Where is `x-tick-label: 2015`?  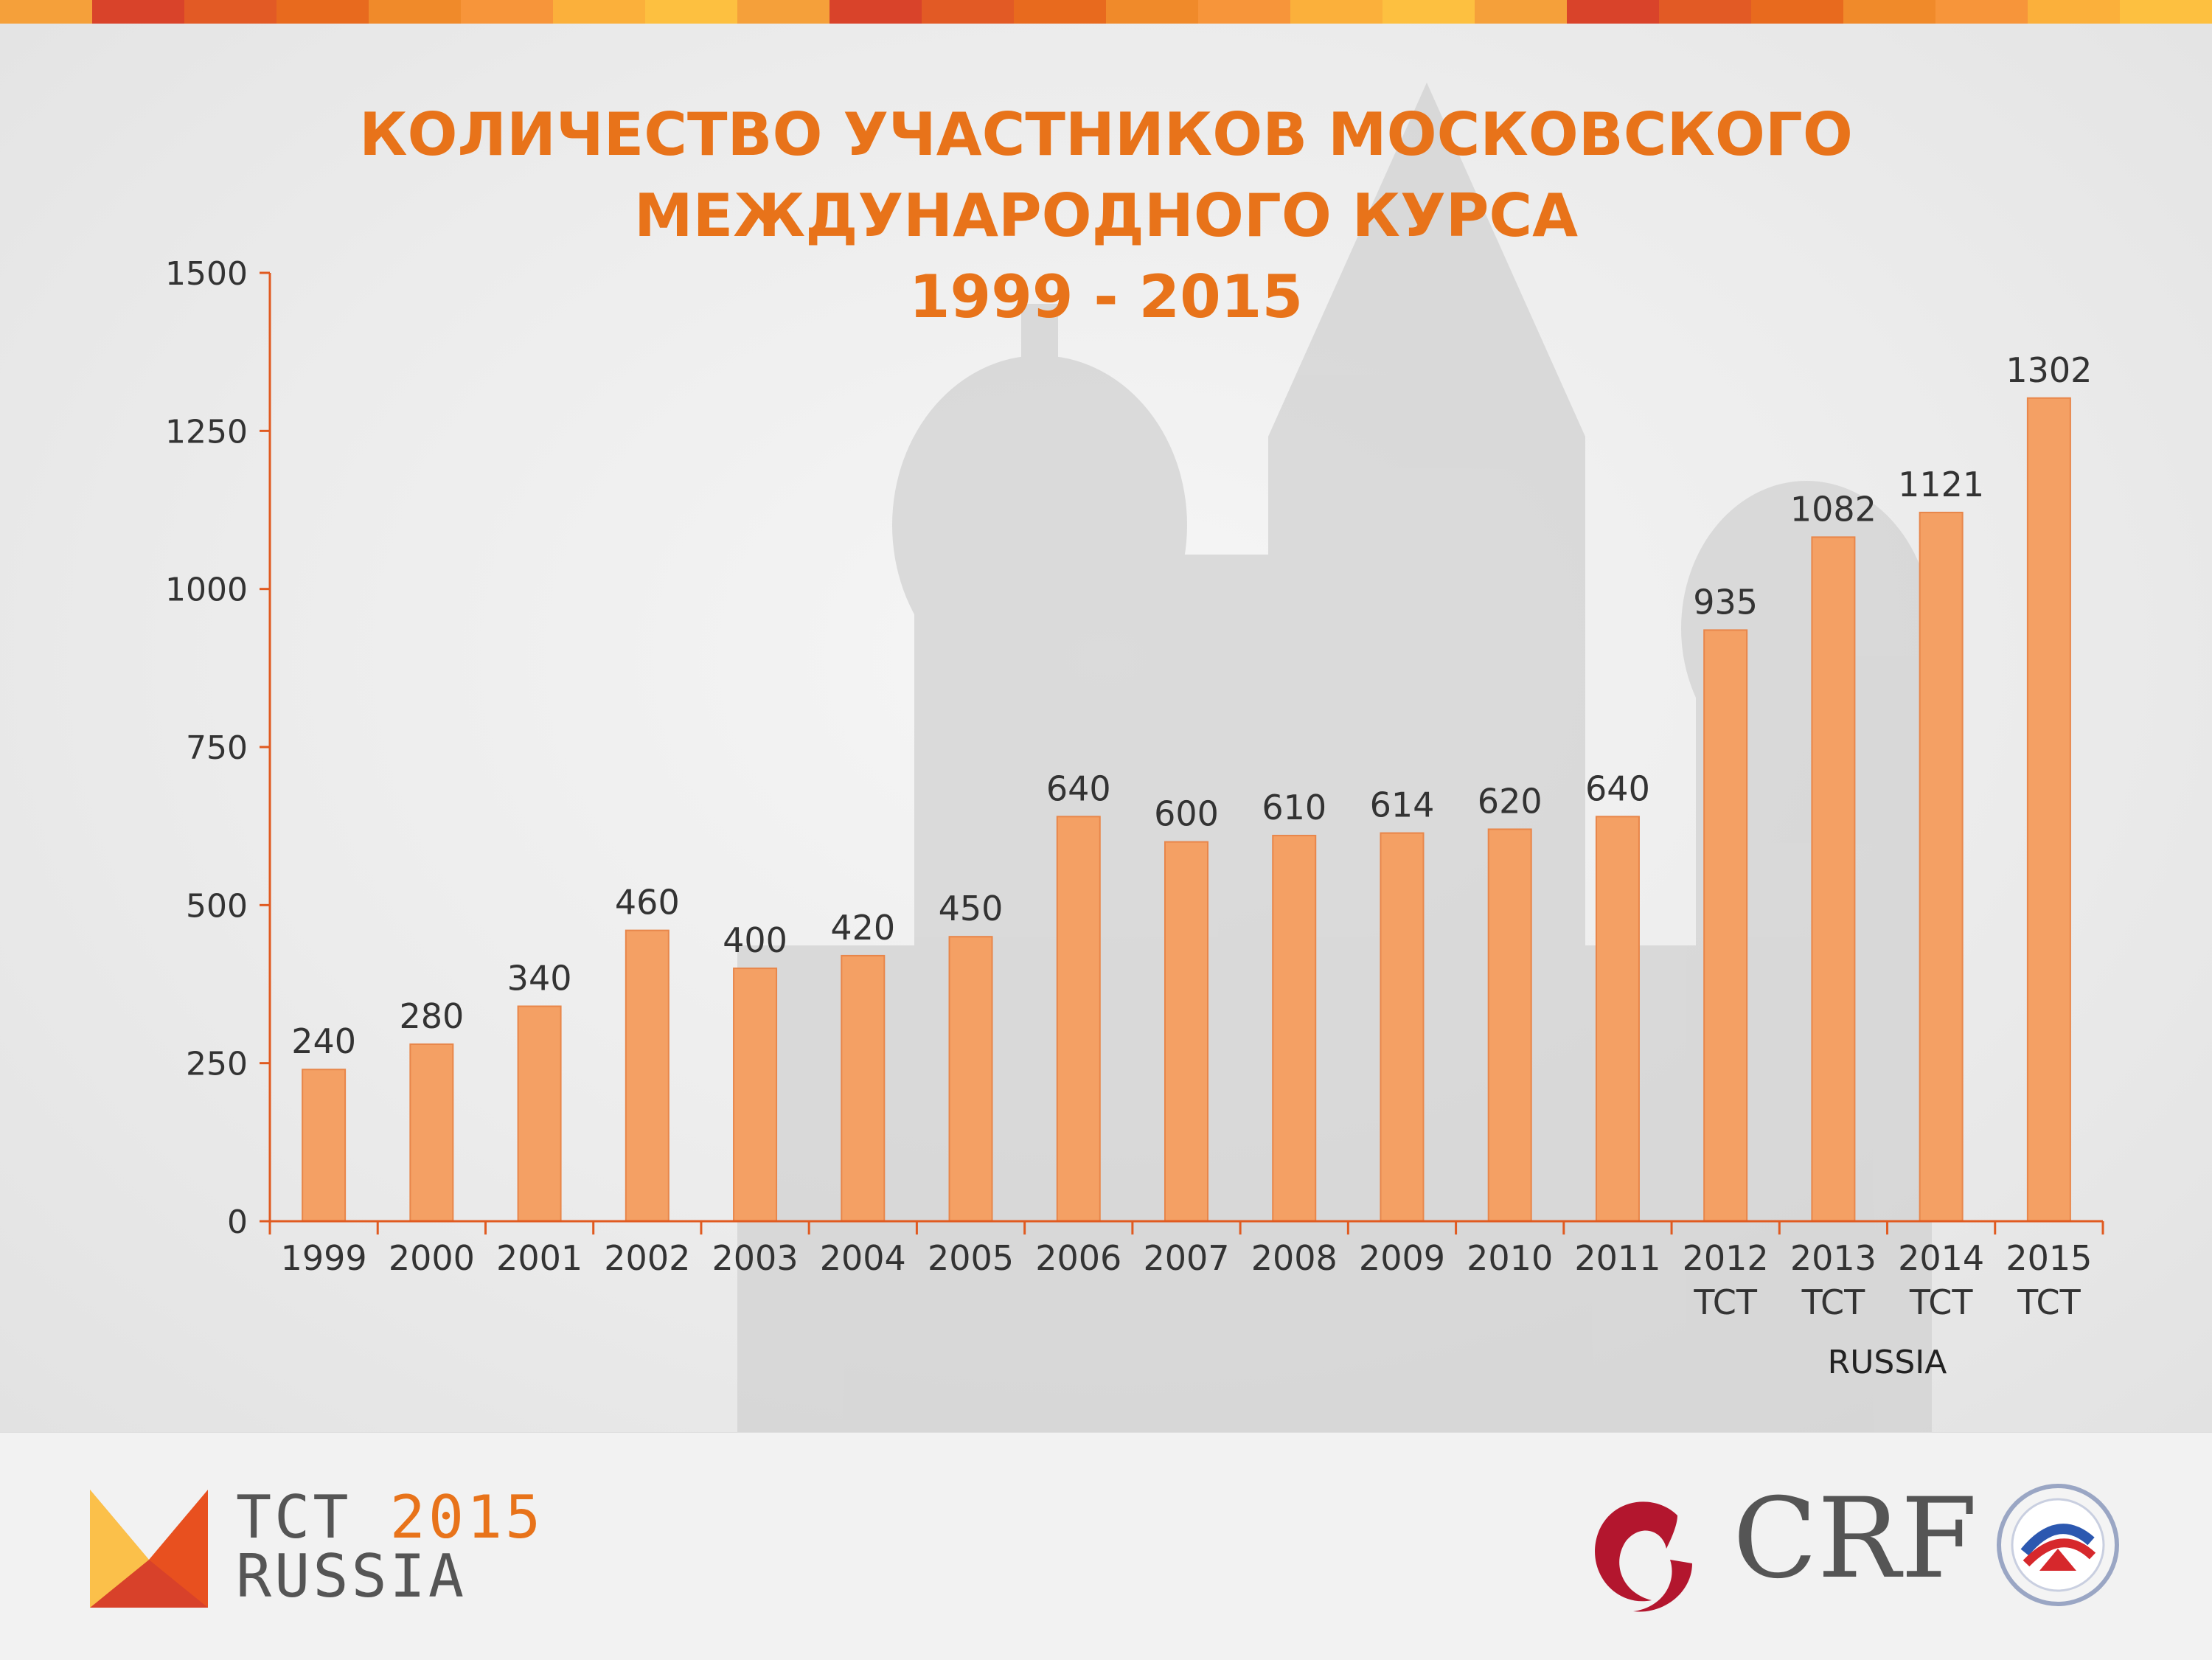 x-tick-label: 2015 is located at coordinates (2049, 1258).